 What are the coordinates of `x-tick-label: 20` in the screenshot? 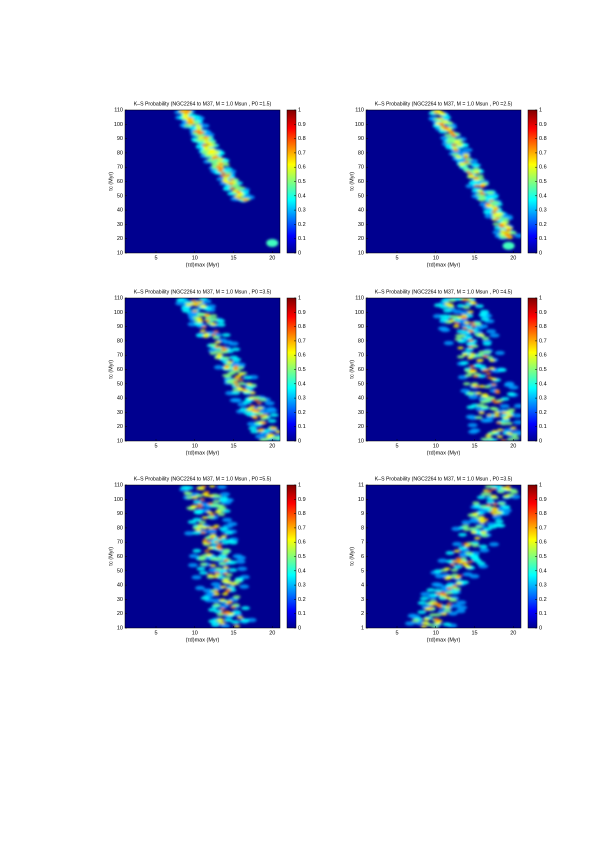 It's located at (272, 258).